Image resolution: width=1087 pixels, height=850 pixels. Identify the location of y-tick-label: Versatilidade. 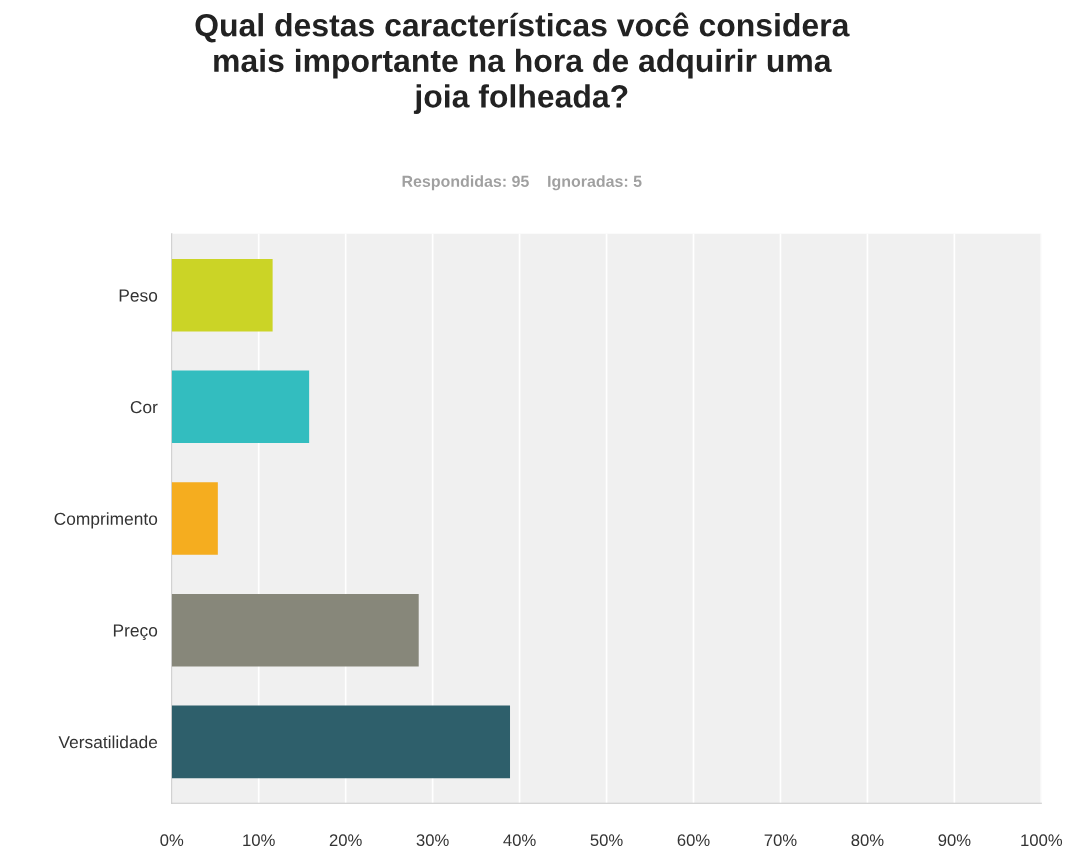
(108, 742).